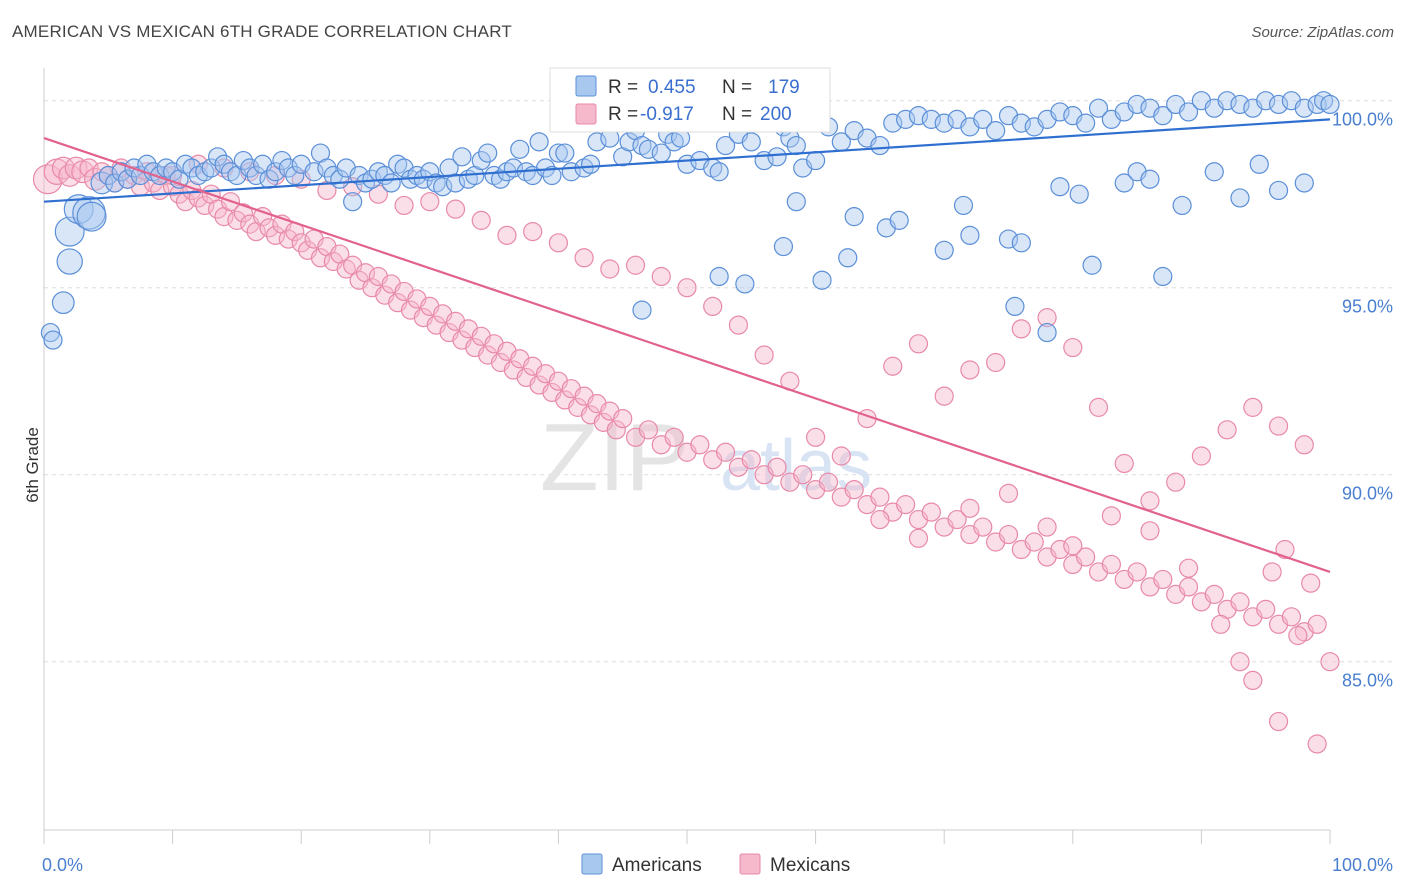 Image resolution: width=1406 pixels, height=892 pixels. I want to click on legend-mexicans-r-value: -0.917, so click(667, 114).